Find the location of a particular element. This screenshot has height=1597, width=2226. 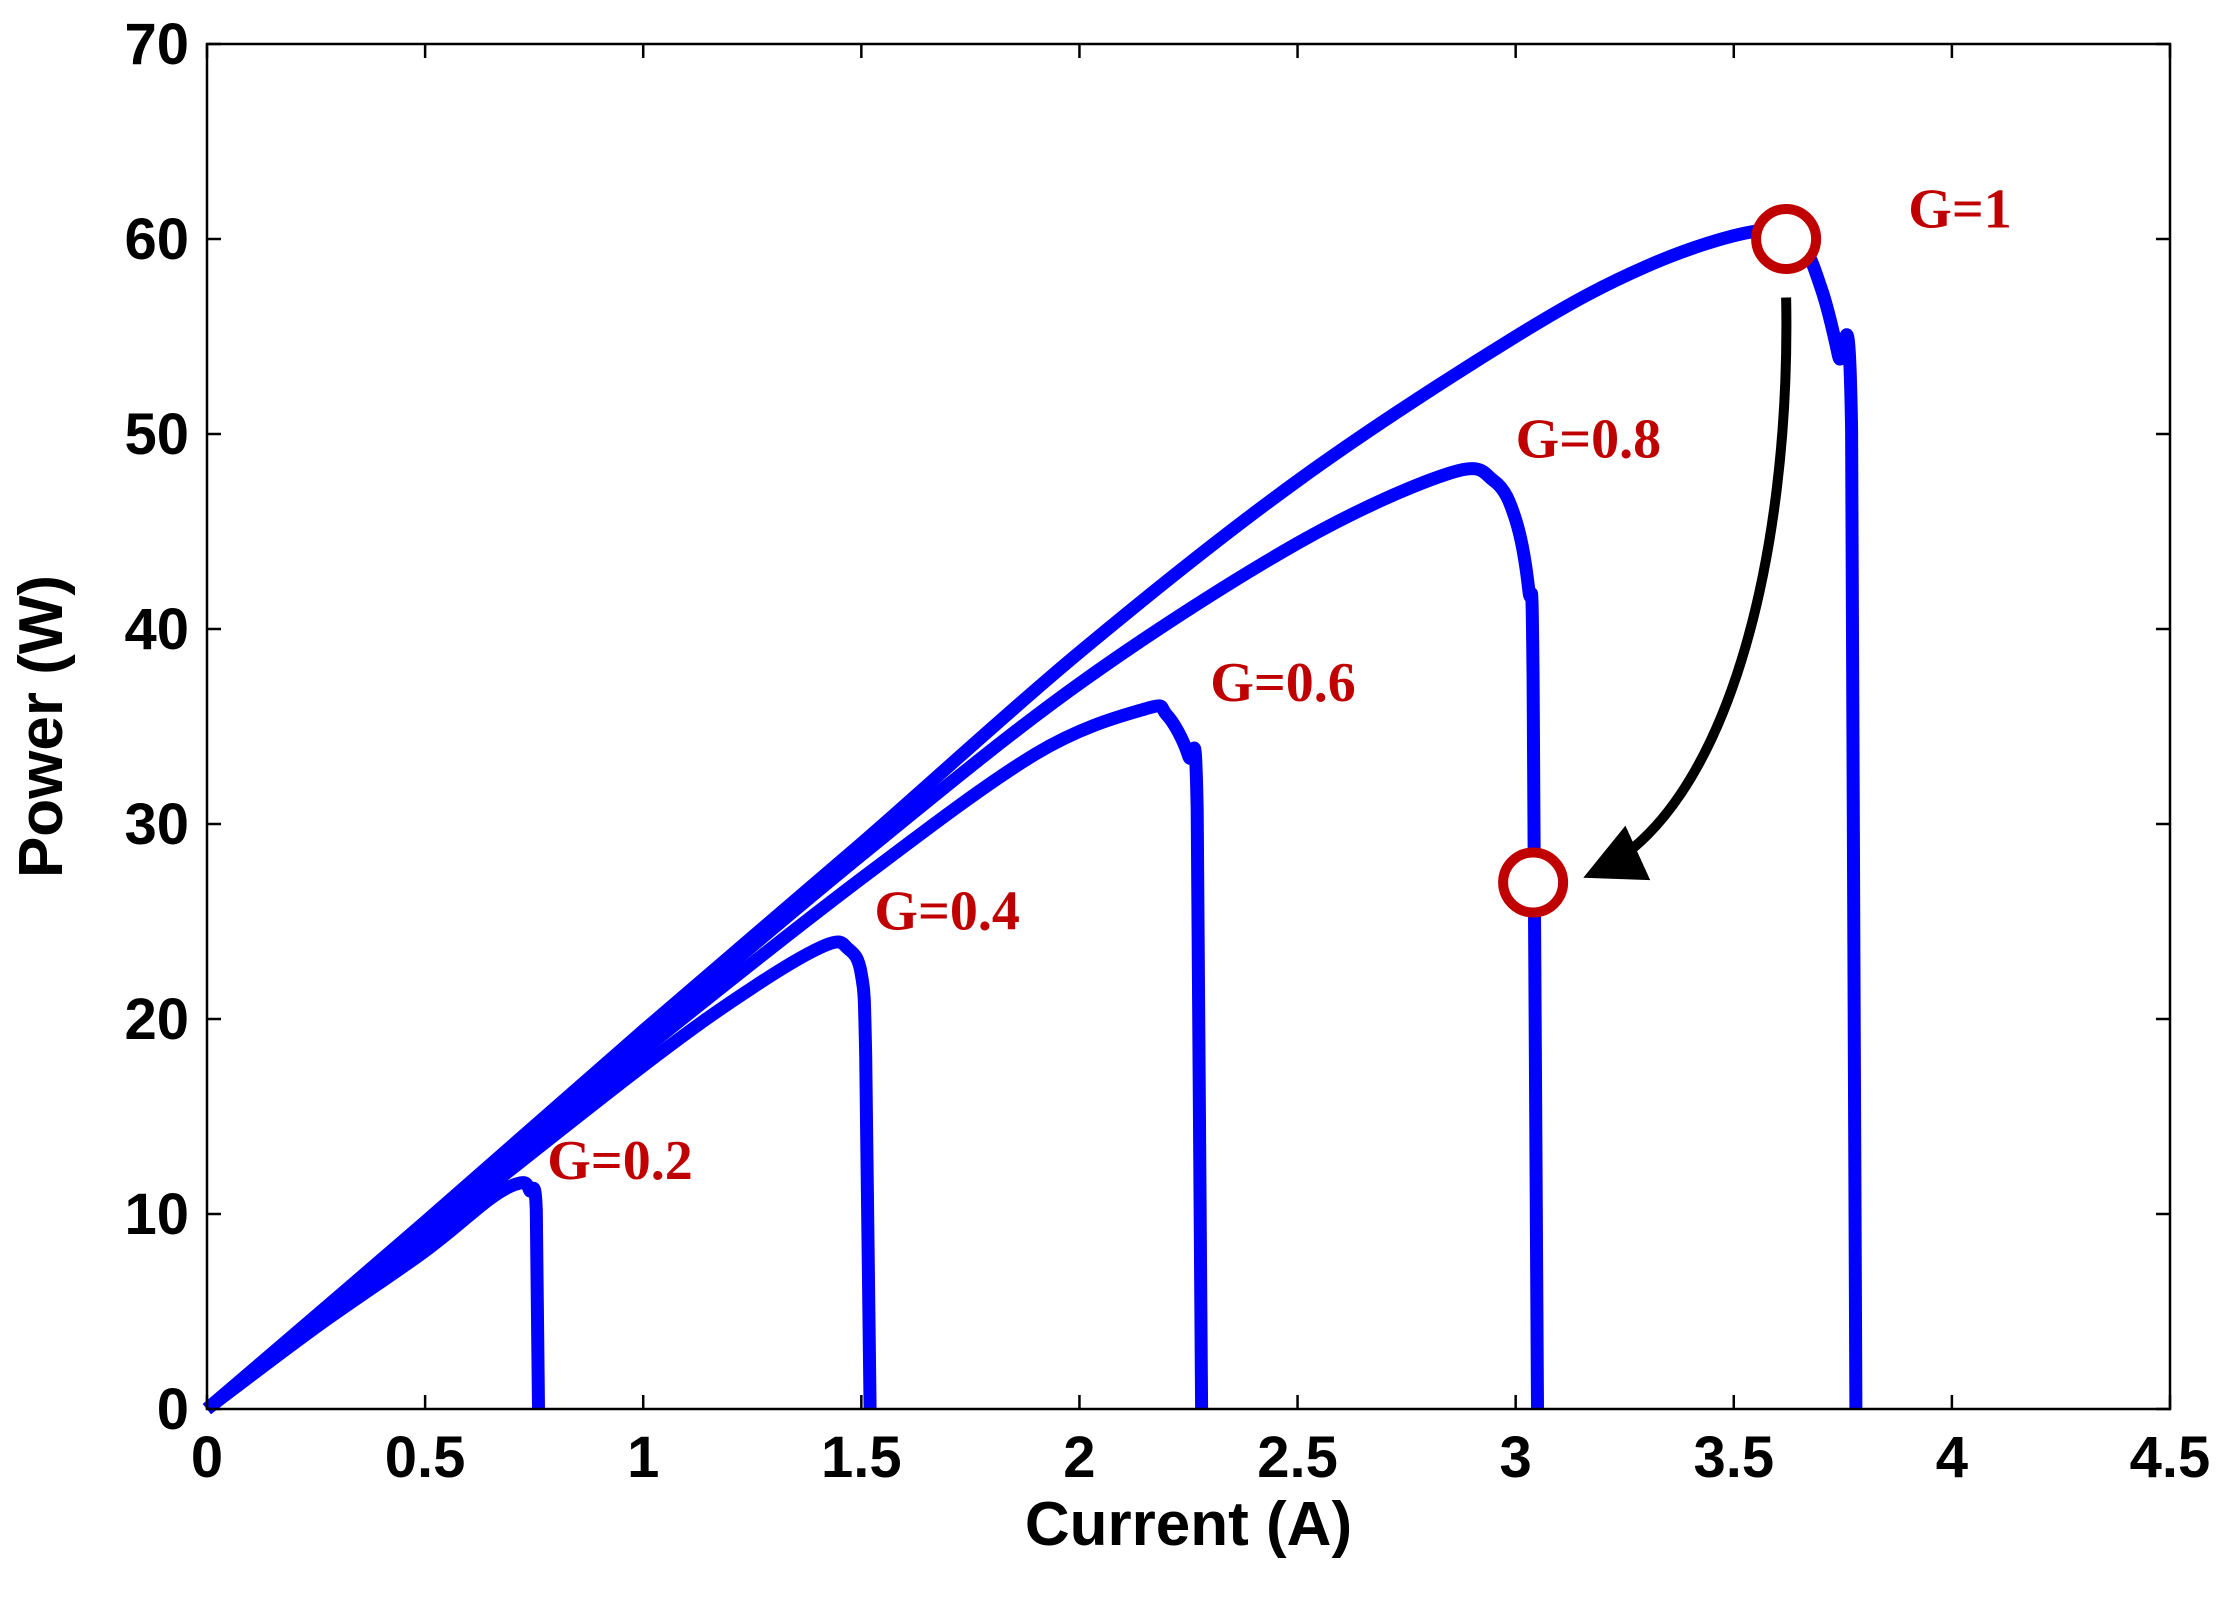

x-tick-label: 4.5 is located at coordinates (2170, 1457).